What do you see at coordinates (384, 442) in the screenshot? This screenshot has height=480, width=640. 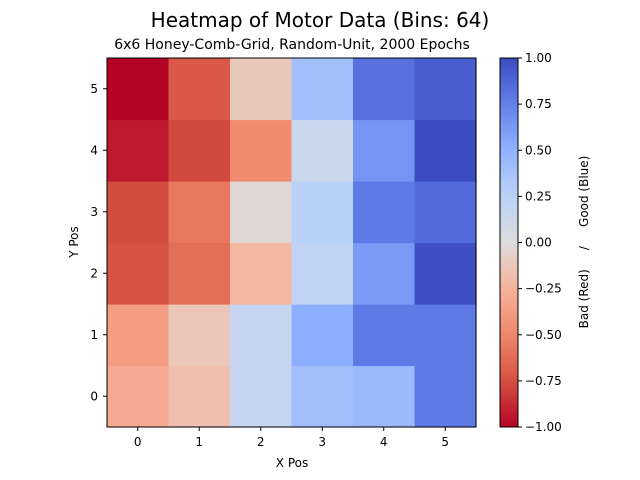 I see `x-tick-label: 4` at bounding box center [384, 442].